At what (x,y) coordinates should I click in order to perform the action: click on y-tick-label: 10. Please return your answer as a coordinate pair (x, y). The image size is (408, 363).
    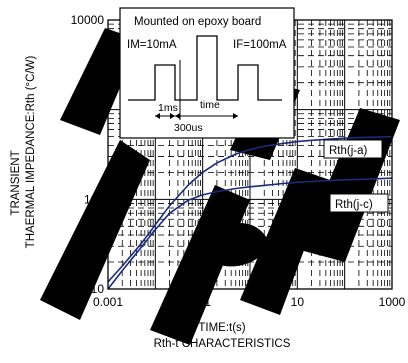
    Looking at the image, I should click on (98, 289).